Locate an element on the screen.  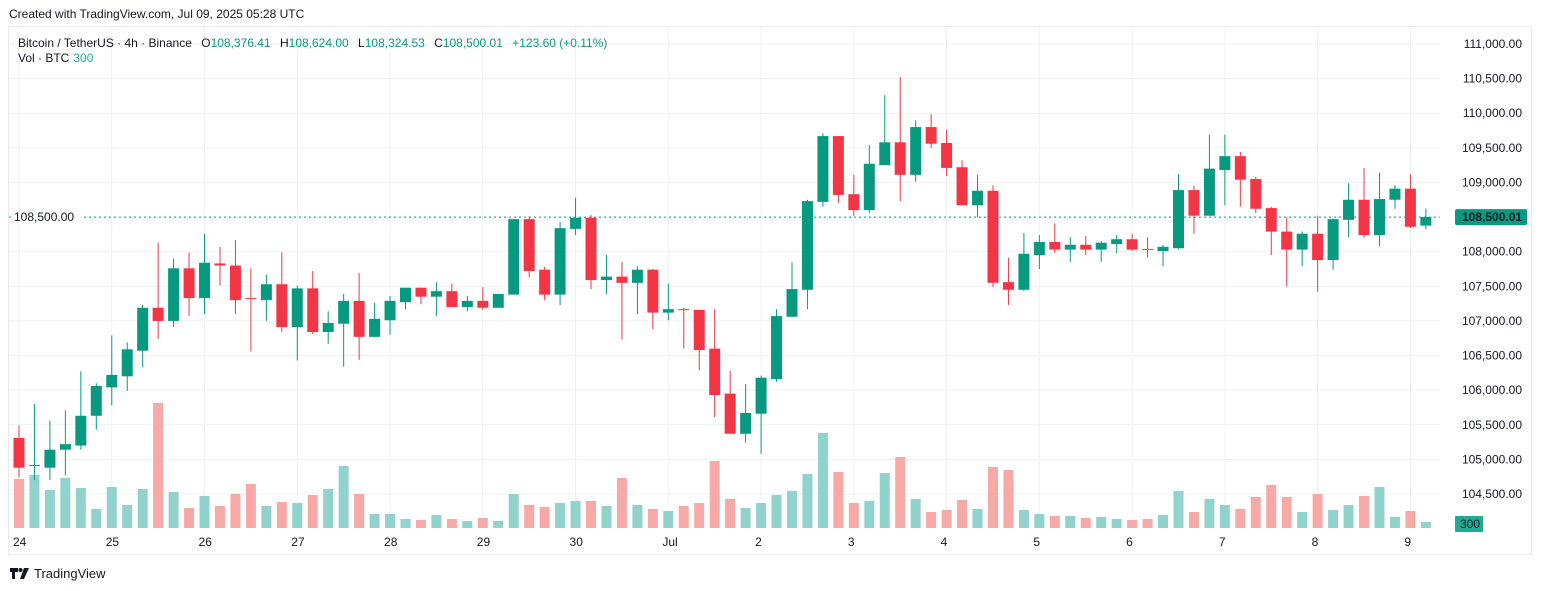
last-price-badge-bg is located at coordinates (1491, 217).